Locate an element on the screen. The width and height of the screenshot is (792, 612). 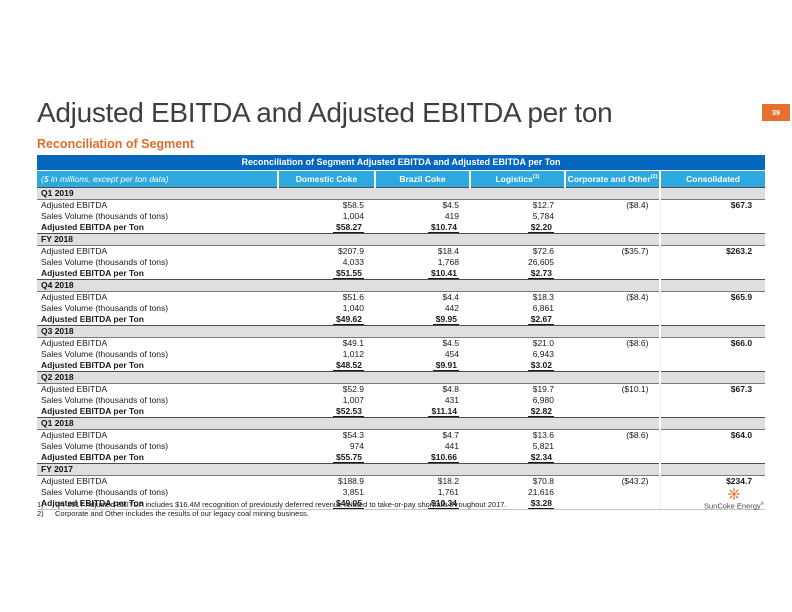
section-header-row: Q1 2019 is located at coordinates (401, 193).